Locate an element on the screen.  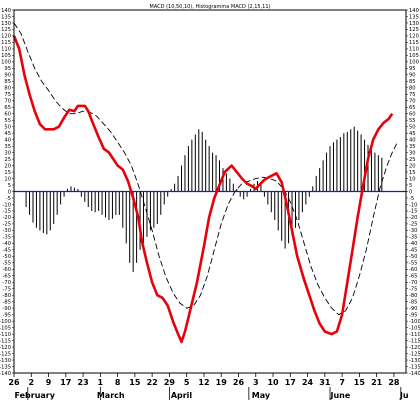
y-tick-label: 110 is located at coordinates (414, 50).